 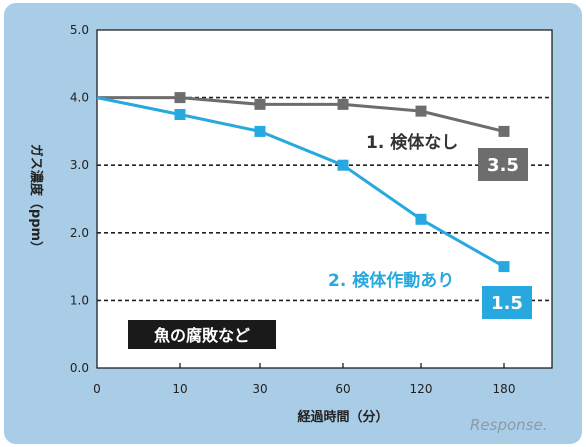 I want to click on x-tick-label: 180, so click(x=504, y=389).